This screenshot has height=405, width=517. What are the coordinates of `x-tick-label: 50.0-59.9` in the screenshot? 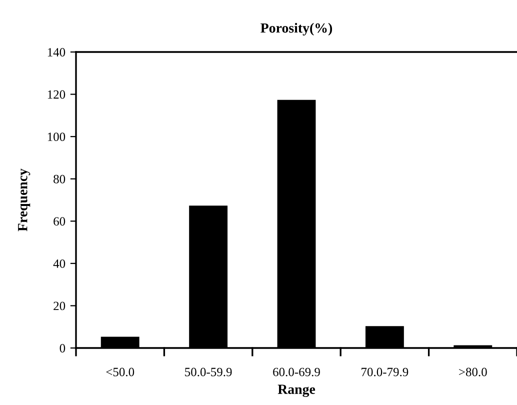 It's located at (208, 372).